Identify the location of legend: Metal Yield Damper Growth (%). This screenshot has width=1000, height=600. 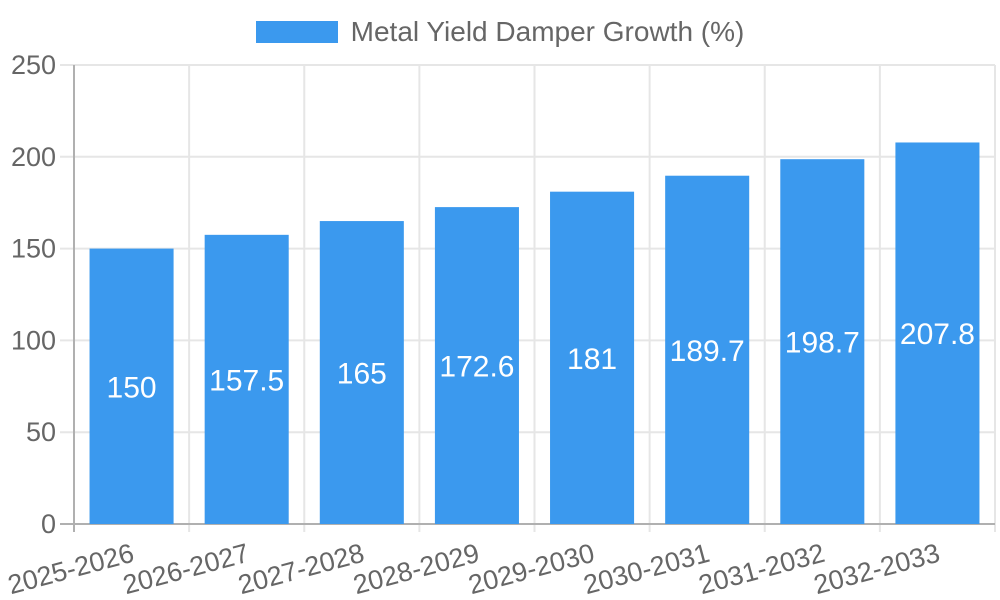
(500, 31).